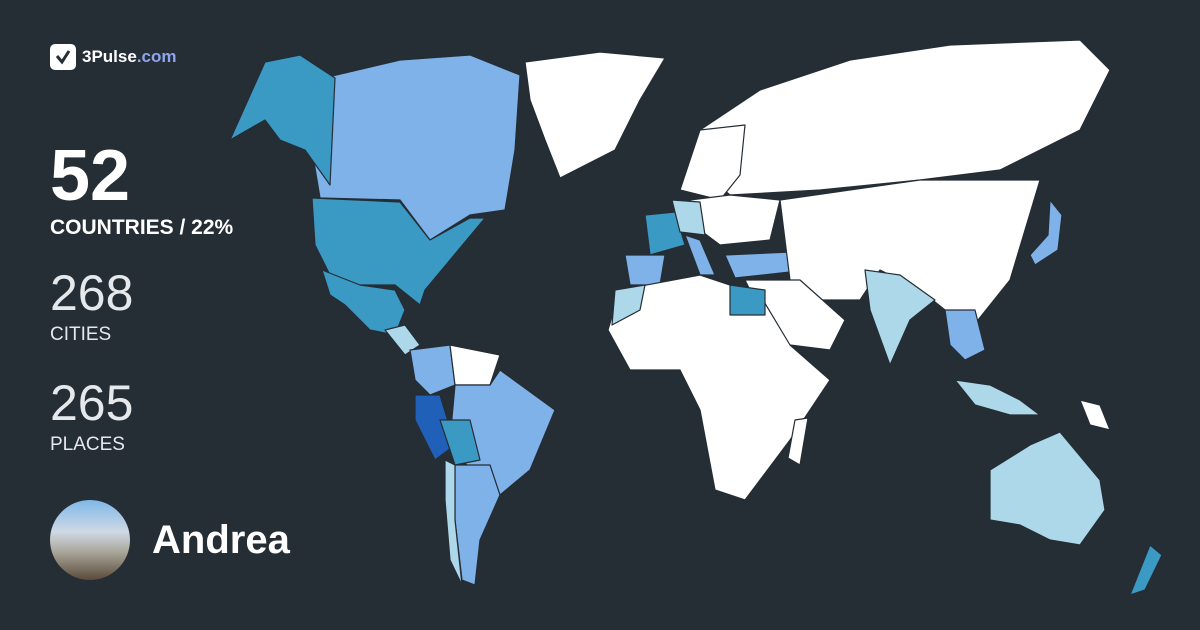  I want to click on countries-count: 52, so click(90, 176).